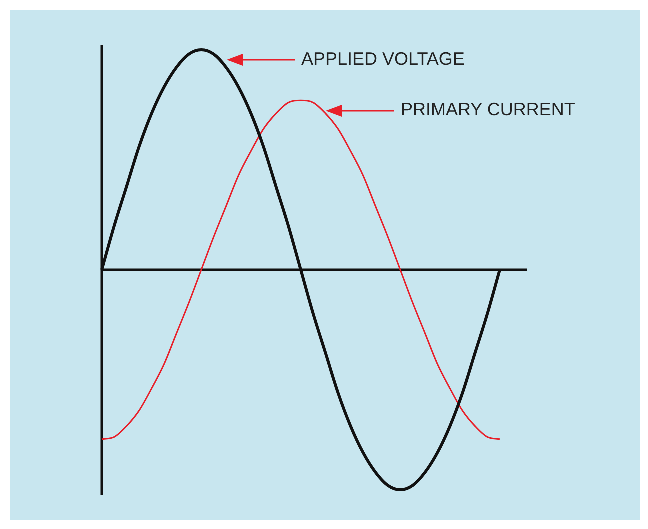  Describe the element at coordinates (383, 58) in the screenshot. I see `annotation: APPLIED VOLTAGE` at that location.